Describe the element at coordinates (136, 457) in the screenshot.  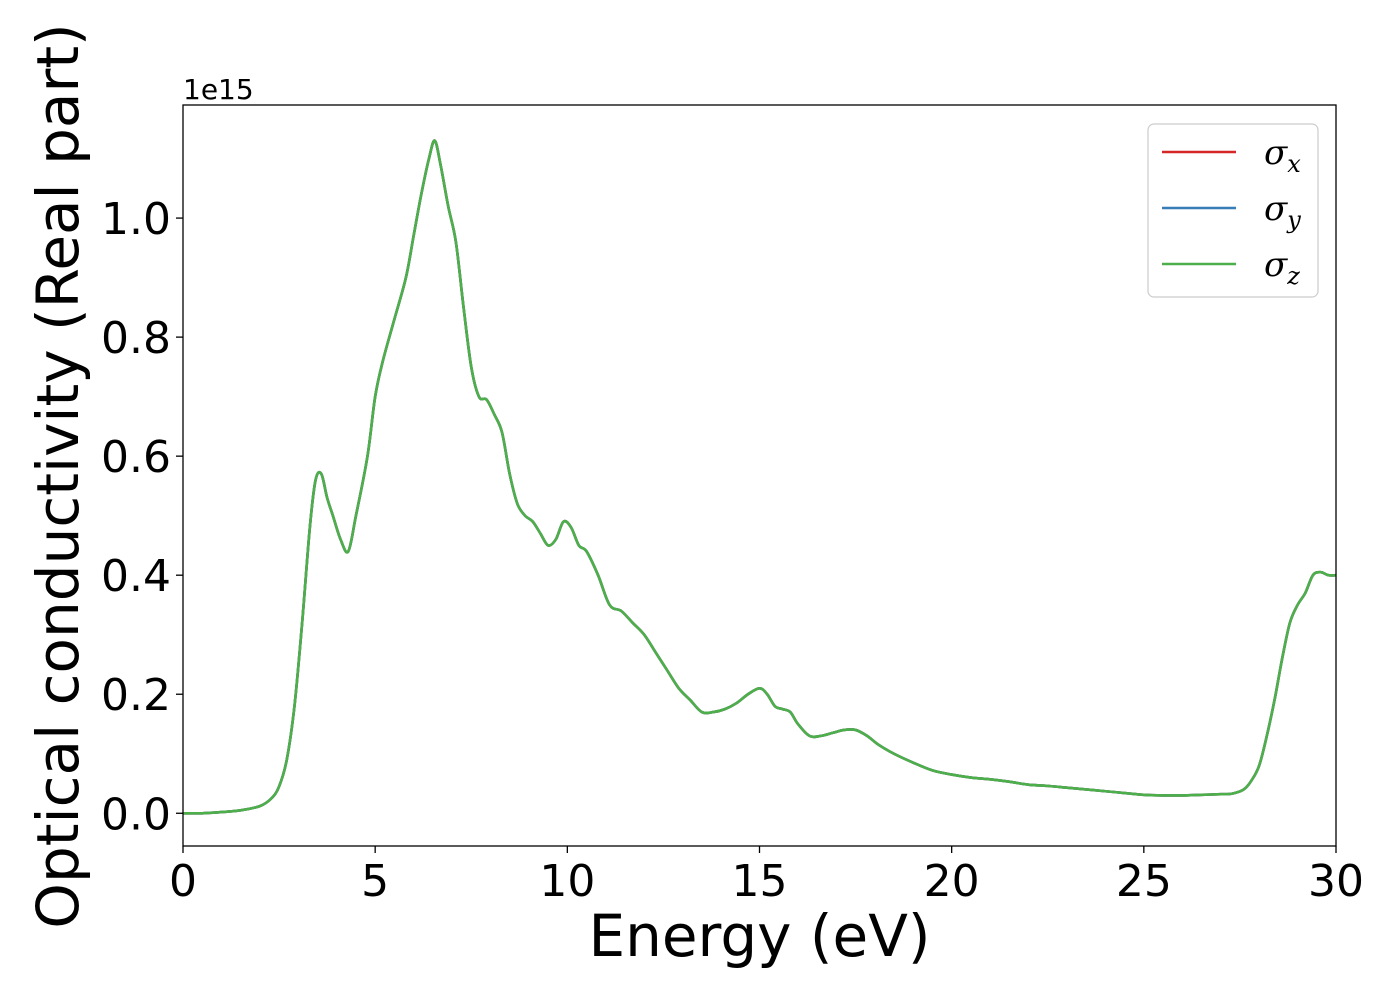
I see `y-tick-label: 0.6` at that location.